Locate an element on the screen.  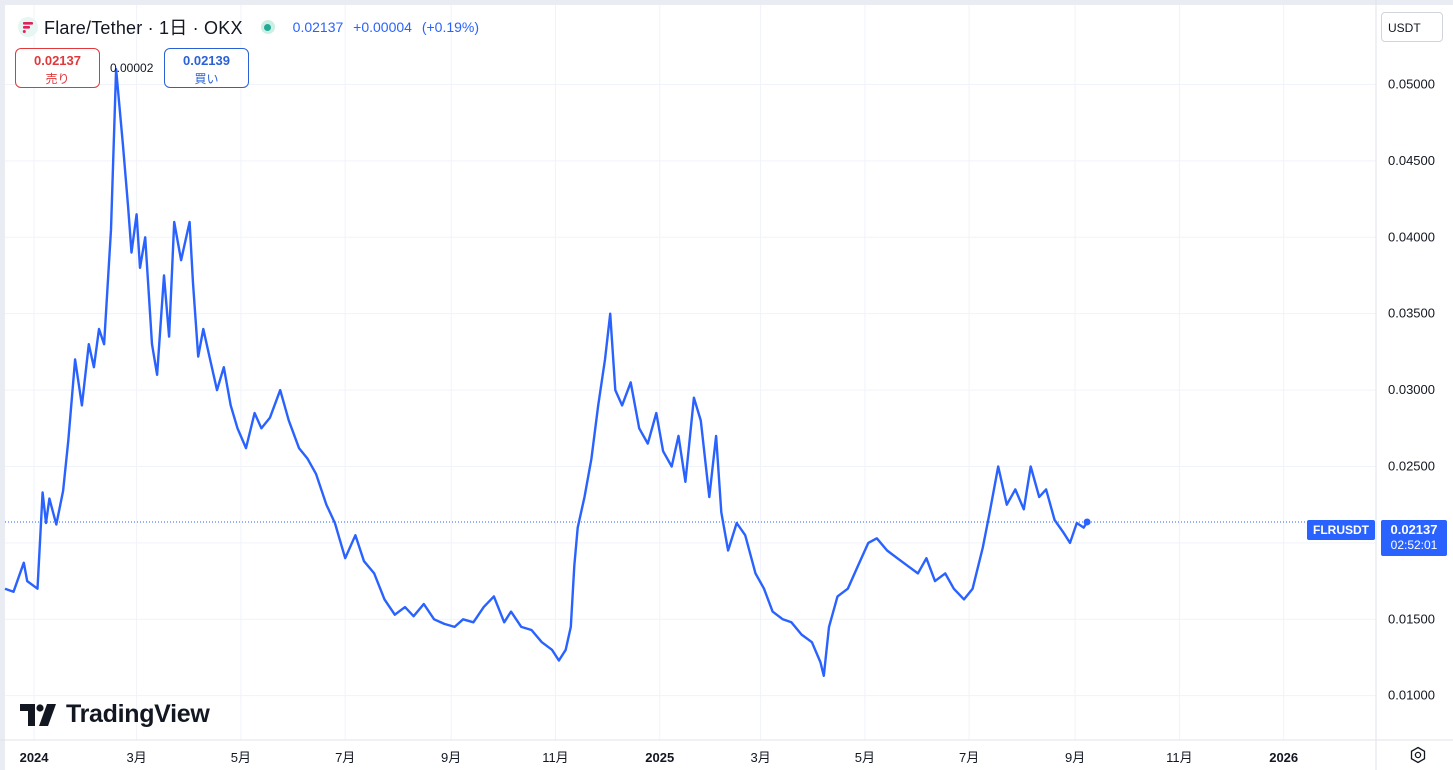
last-price-dot is located at coordinates (1087, 522).